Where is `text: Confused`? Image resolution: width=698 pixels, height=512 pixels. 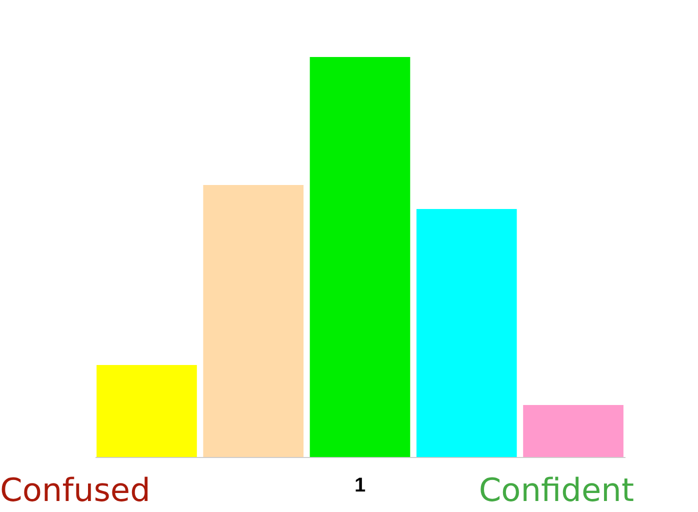
text: Confused is located at coordinates (75, 490).